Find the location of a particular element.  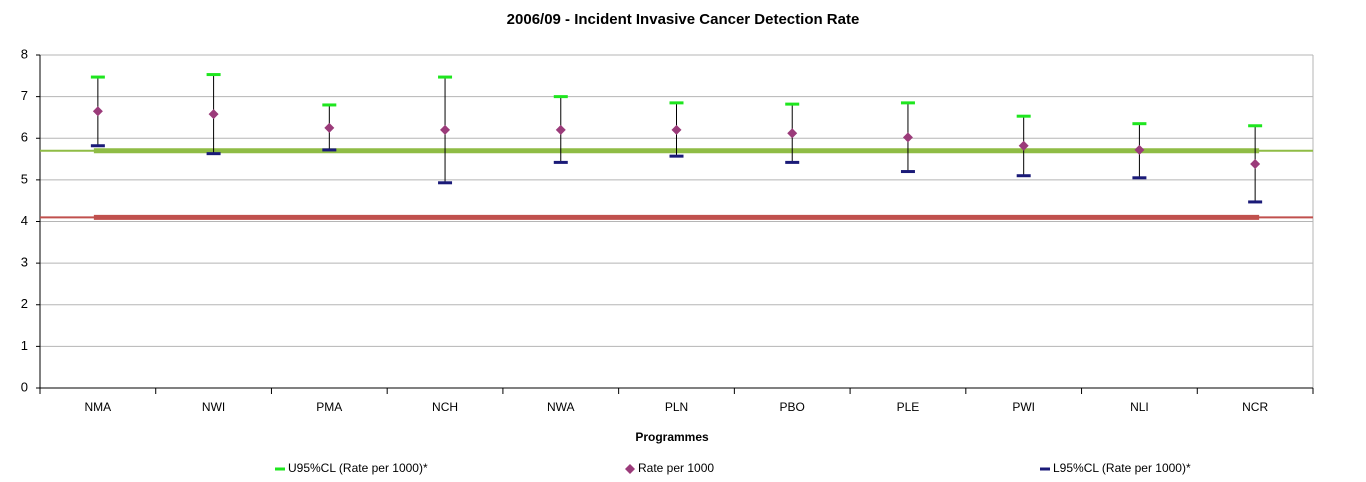

x-tick-label: PLN is located at coordinates (676, 407).